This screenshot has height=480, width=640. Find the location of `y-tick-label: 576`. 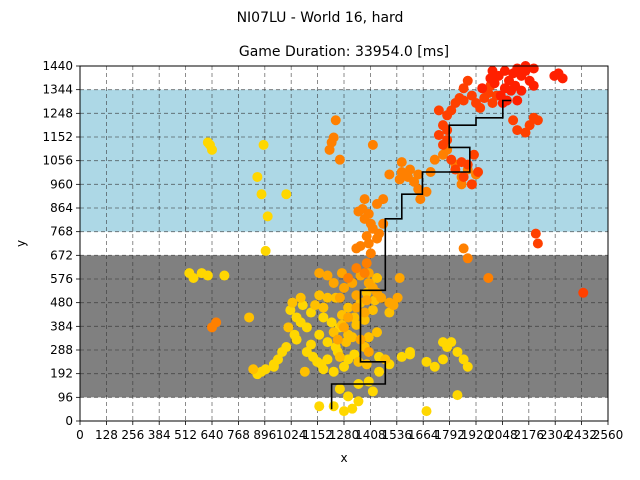

y-tick-label: 576 is located at coordinates (61, 279).